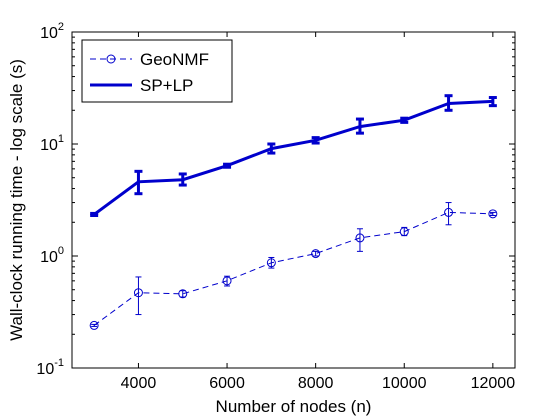  I want to click on x-axis-label: Number of nodes (n), so click(294, 406).